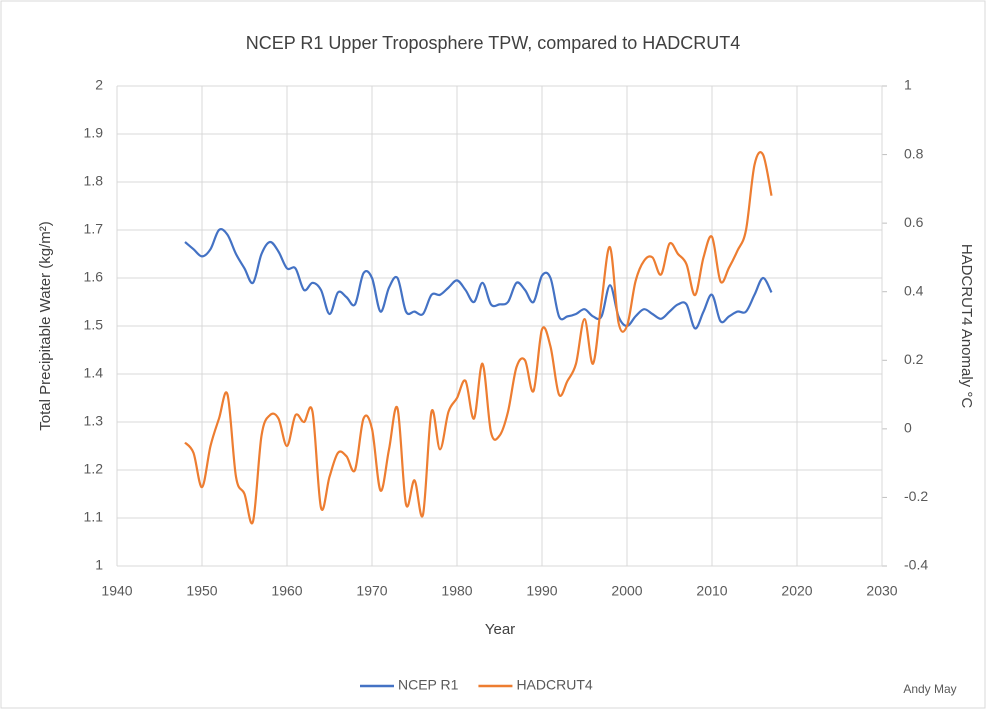  I want to click on credit: Andy May, so click(929, 689).